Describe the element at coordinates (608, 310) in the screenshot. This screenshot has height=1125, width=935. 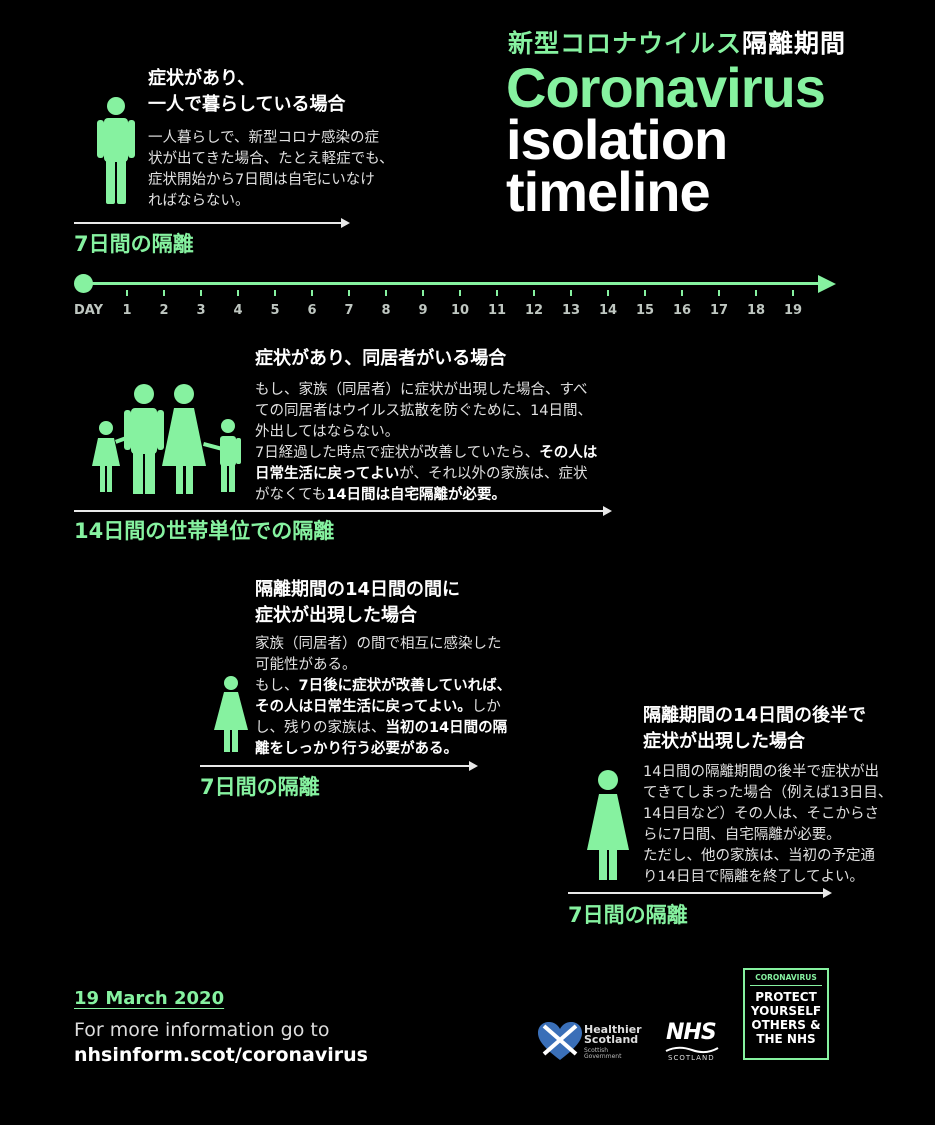
I see `timeline-day-number: 14` at that location.